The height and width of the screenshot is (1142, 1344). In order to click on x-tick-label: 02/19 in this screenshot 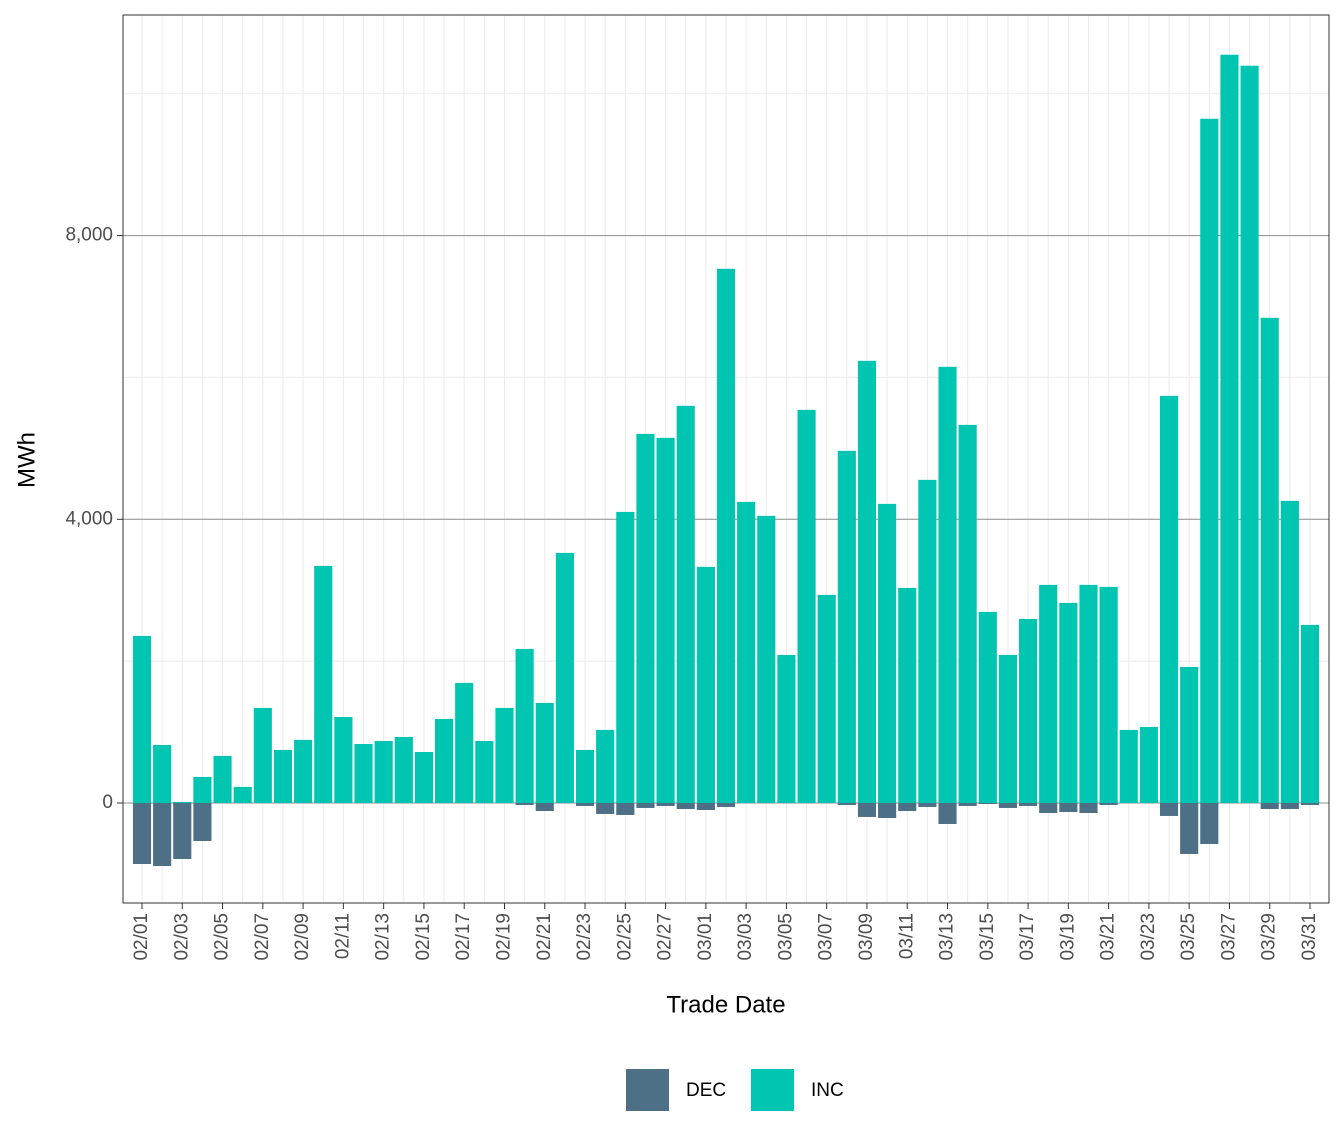, I will do `click(503, 937)`.